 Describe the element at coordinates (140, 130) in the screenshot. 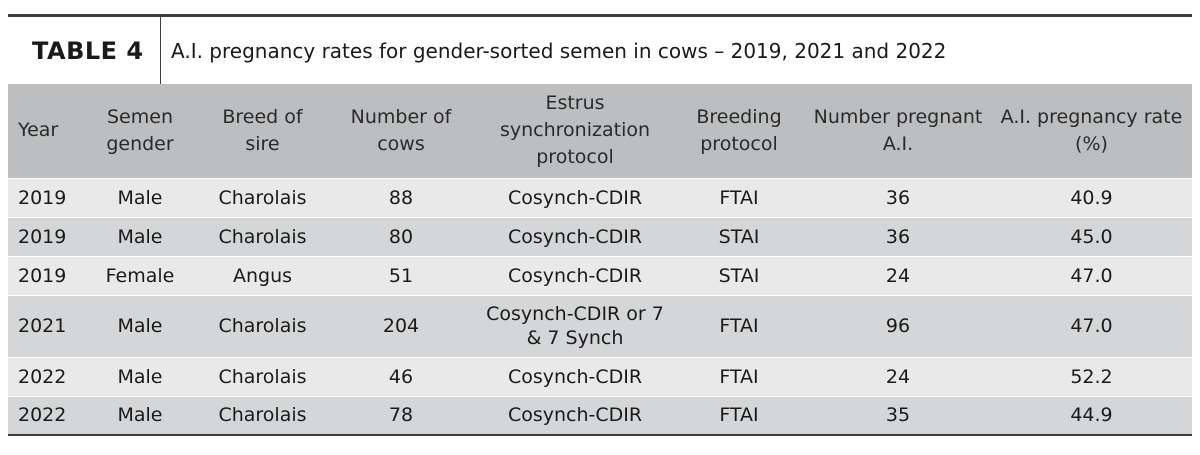

I see `column-header: Semen gender` at that location.